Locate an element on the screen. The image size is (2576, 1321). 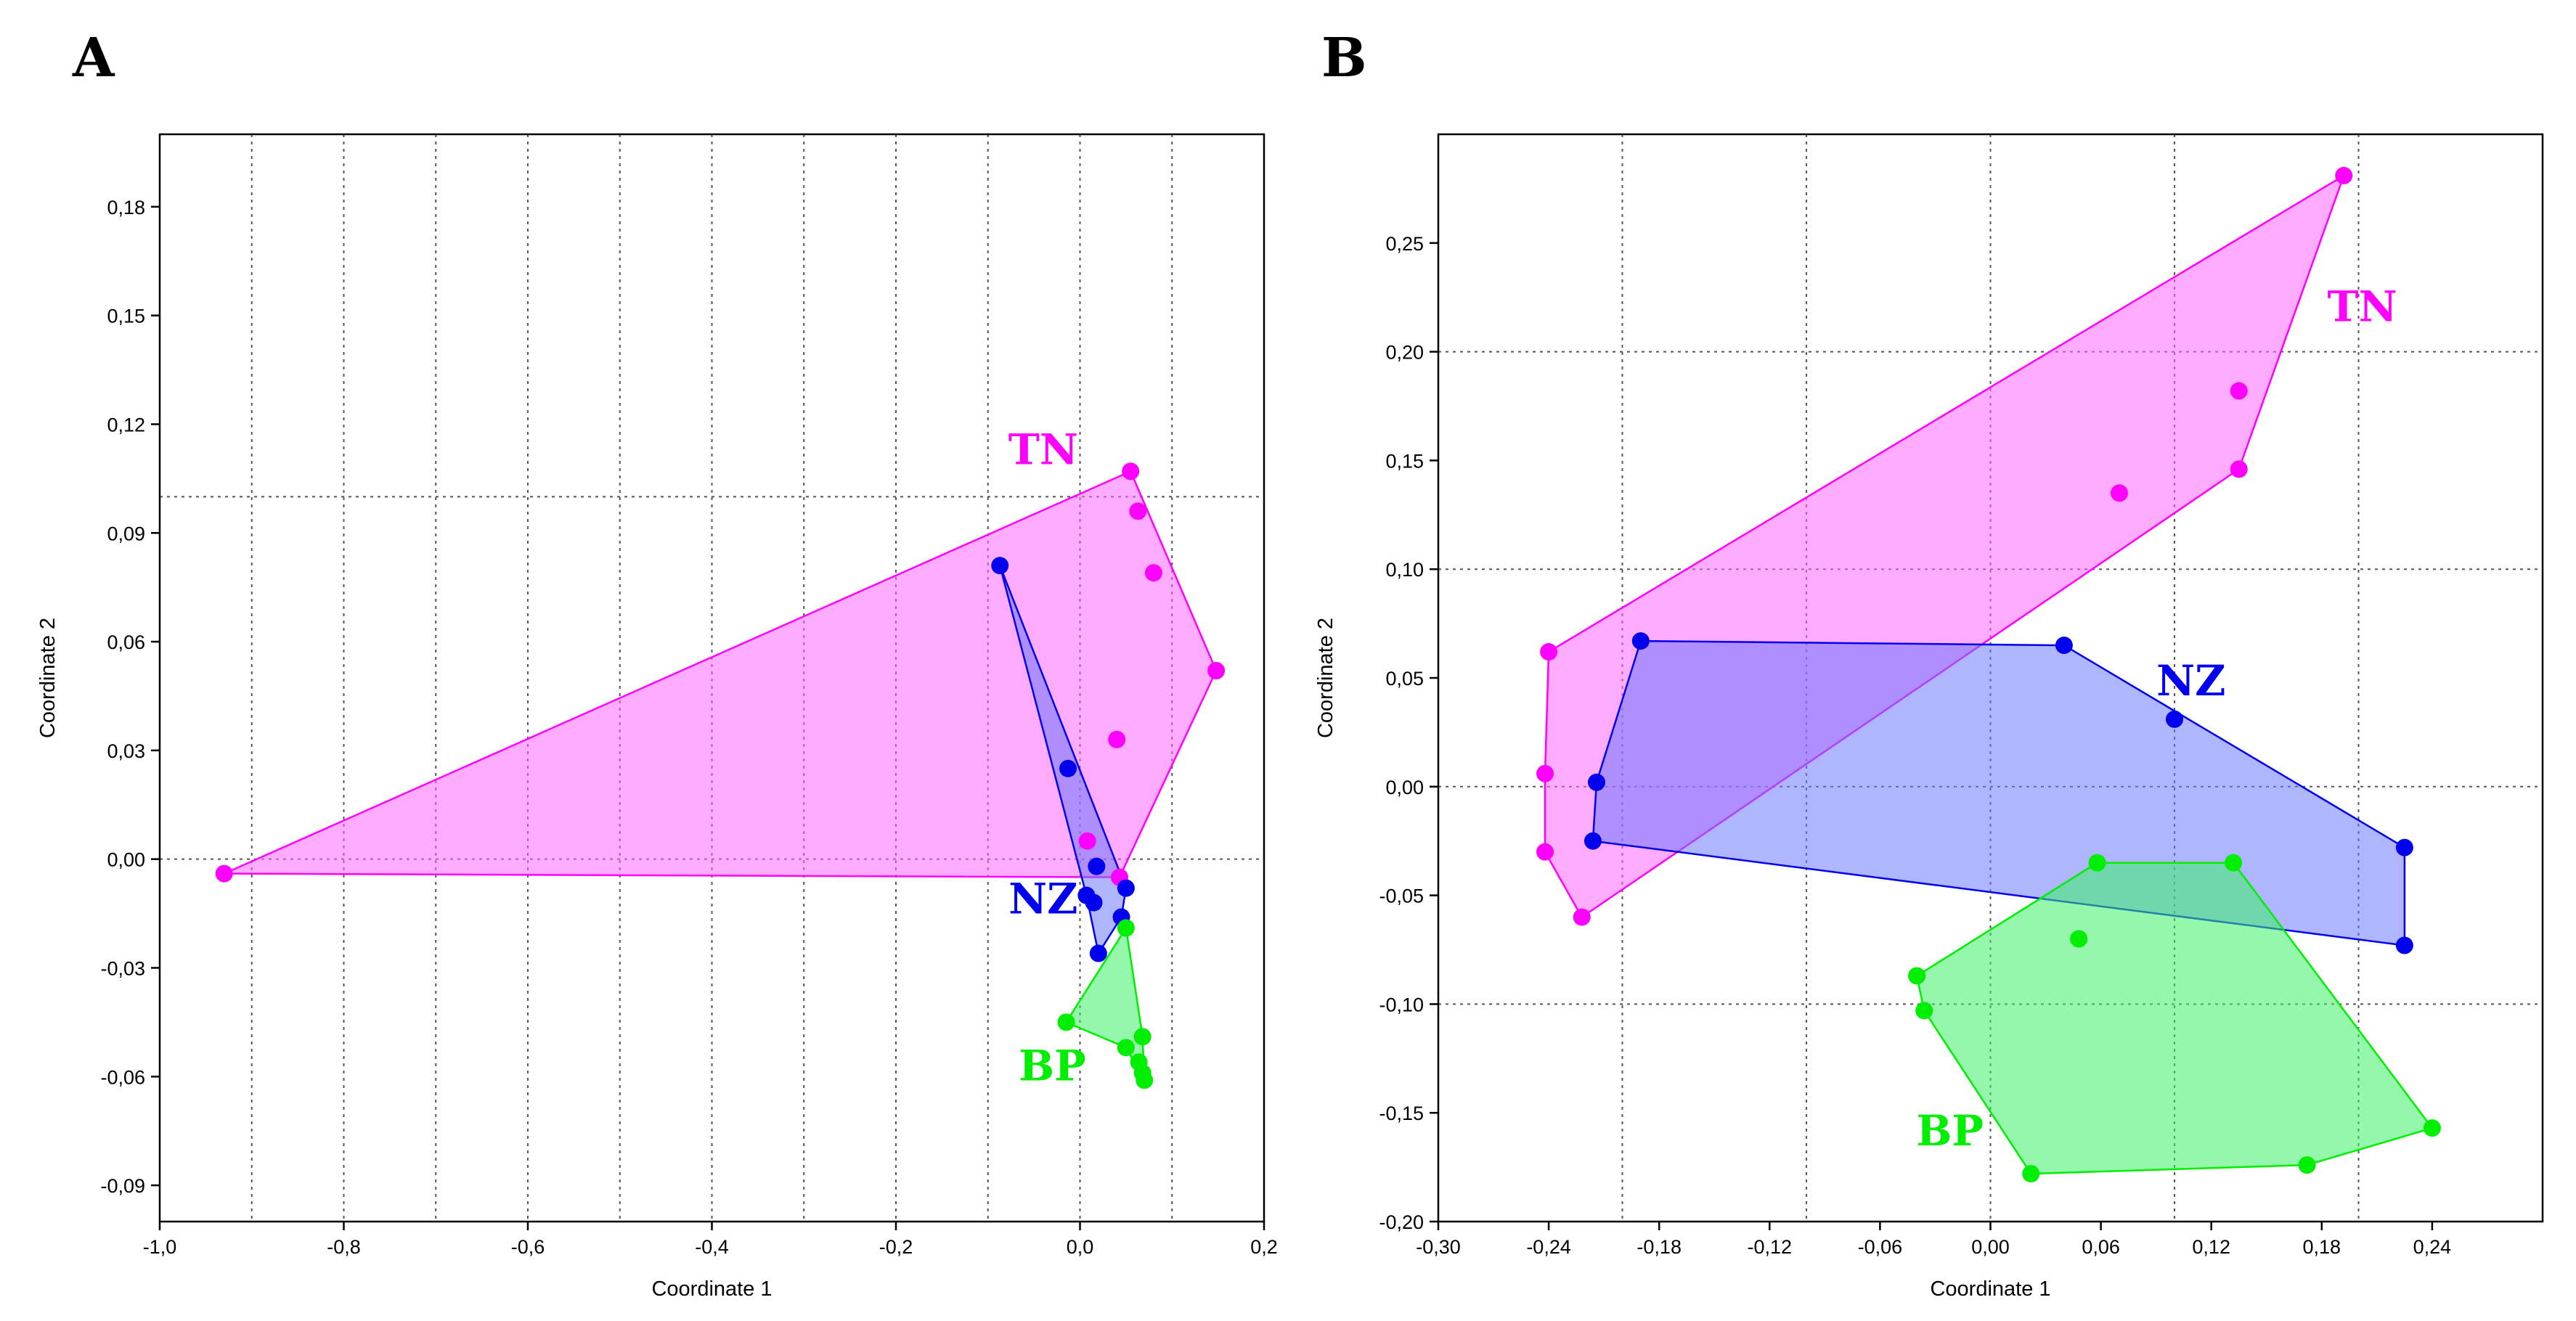
y-tick-label: -0,10 is located at coordinates (1401, 1004).